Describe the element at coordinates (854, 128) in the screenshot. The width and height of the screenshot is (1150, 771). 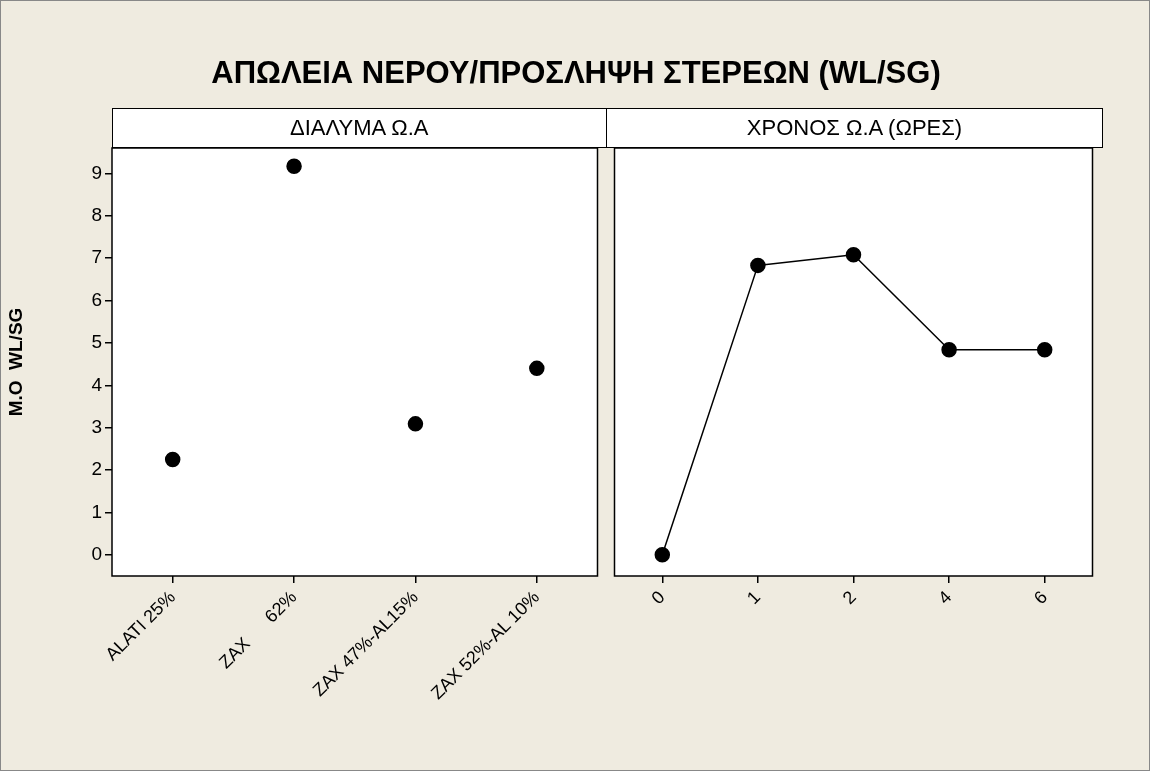
I see `chart-subtitle: ΧΡΟΝΟΣ Ω.Α (ΩΡΕΣ)` at that location.